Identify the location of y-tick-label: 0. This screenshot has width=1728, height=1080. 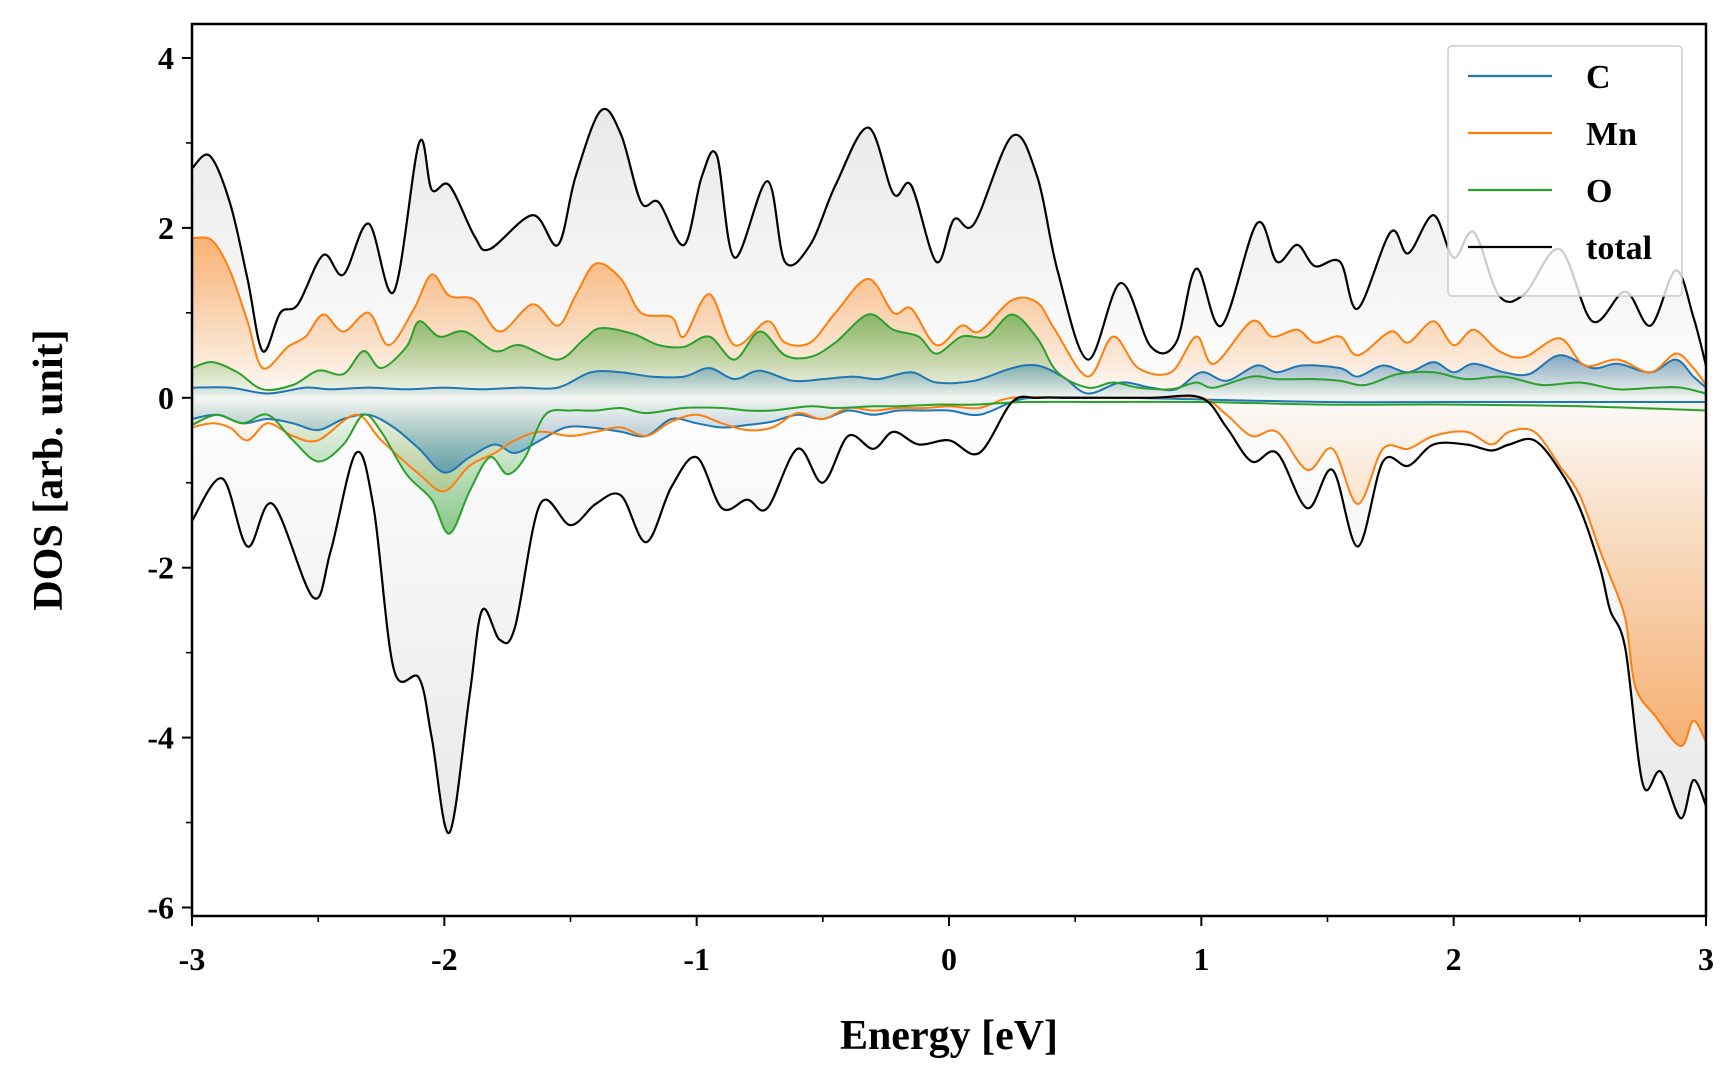
(166, 398).